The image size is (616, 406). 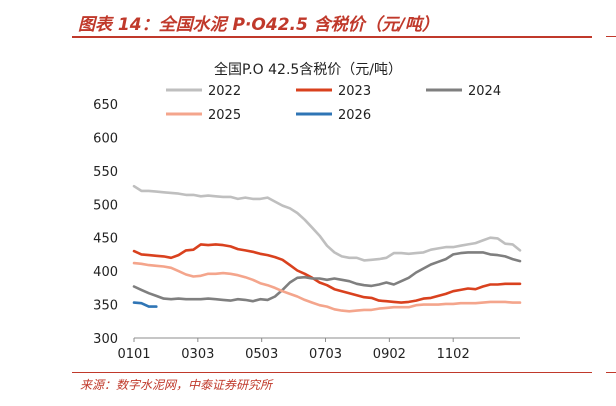 What do you see at coordinates (308, 69) in the screenshot?
I see `chart-title: 全国P.O 42.5含税价（元/吨）` at bounding box center [308, 69].